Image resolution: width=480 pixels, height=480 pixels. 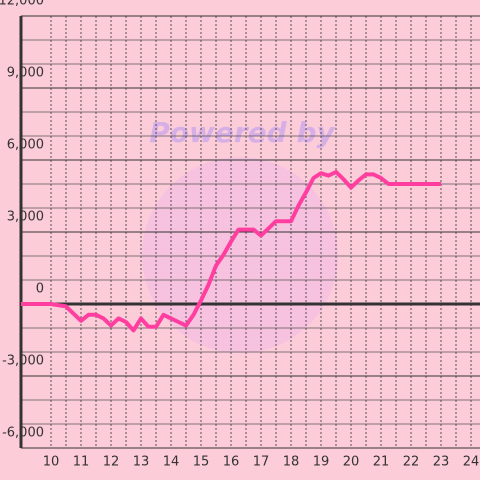 What do you see at coordinates (25, 217) in the screenshot?
I see `y-tick-label: 3,000` at bounding box center [25, 217].